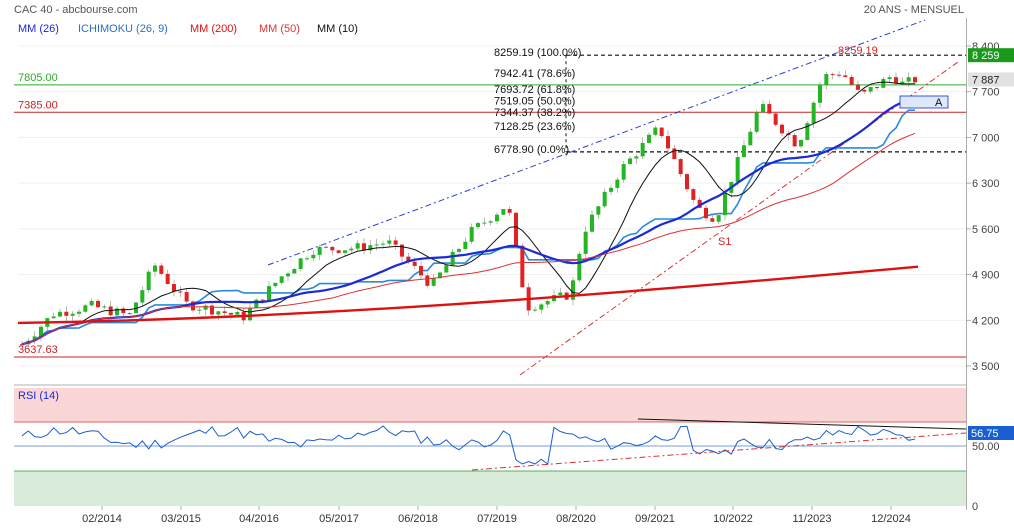  I want to click on level-label: 7385.00, so click(38, 105).